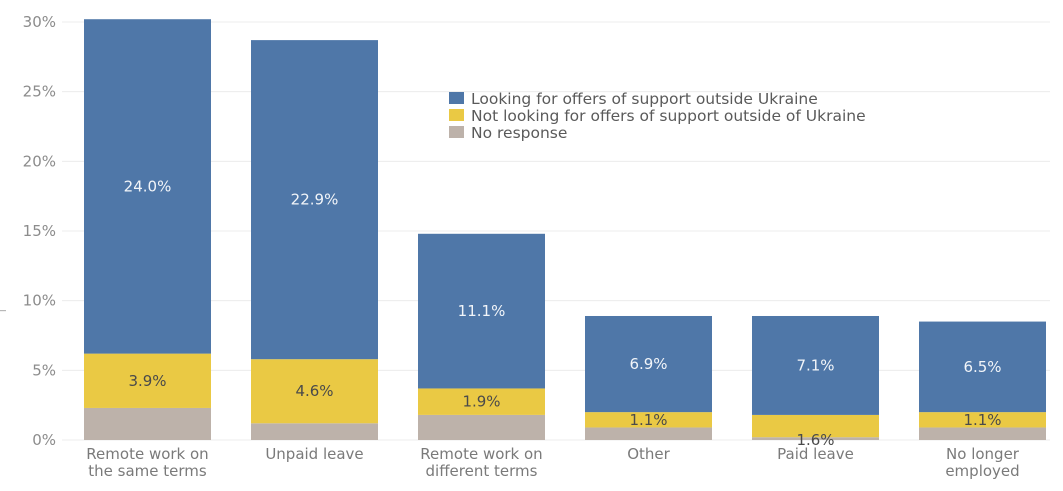 Image resolution: width=1063 pixels, height=491 pixels. I want to click on y-tick-label: 30%, so click(39, 22).